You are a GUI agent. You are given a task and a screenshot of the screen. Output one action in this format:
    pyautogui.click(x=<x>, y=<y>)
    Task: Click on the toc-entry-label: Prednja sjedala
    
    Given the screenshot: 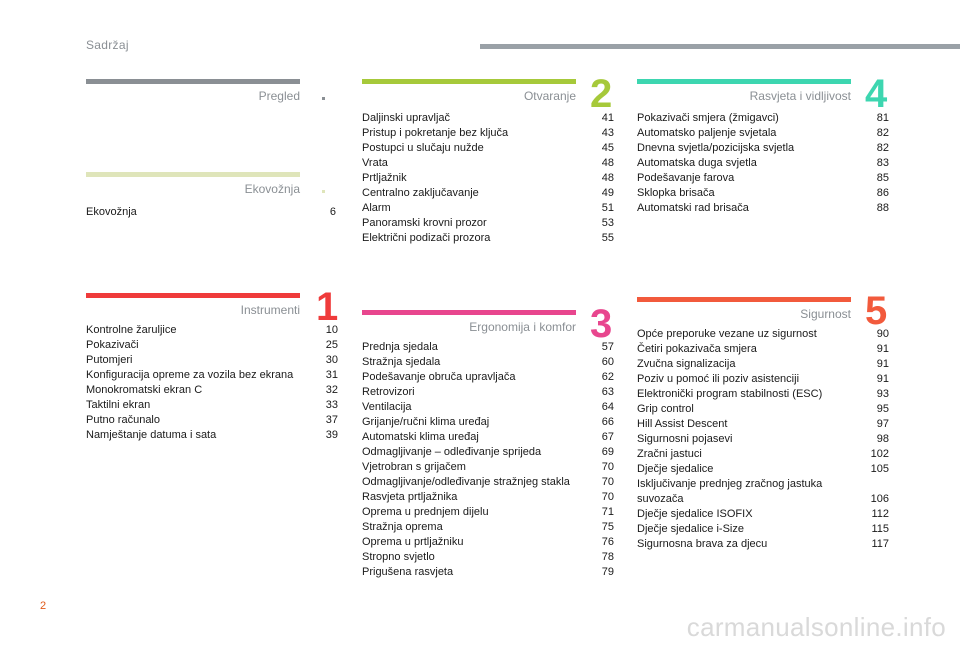 What is the action you would take?
    pyautogui.click(x=400, y=347)
    